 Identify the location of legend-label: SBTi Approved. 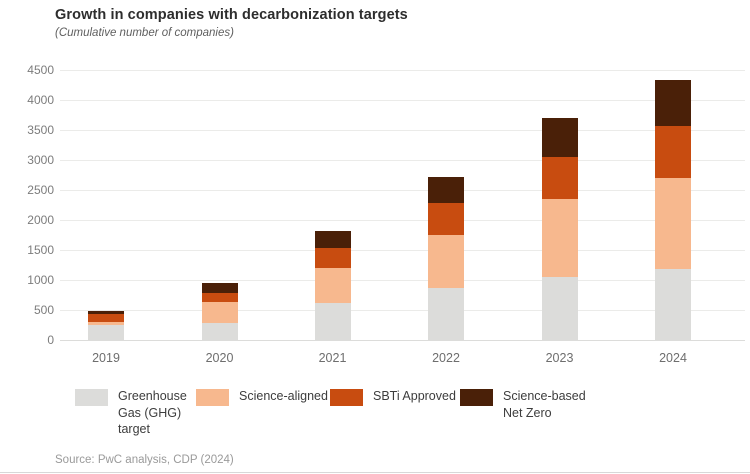
(414, 396).